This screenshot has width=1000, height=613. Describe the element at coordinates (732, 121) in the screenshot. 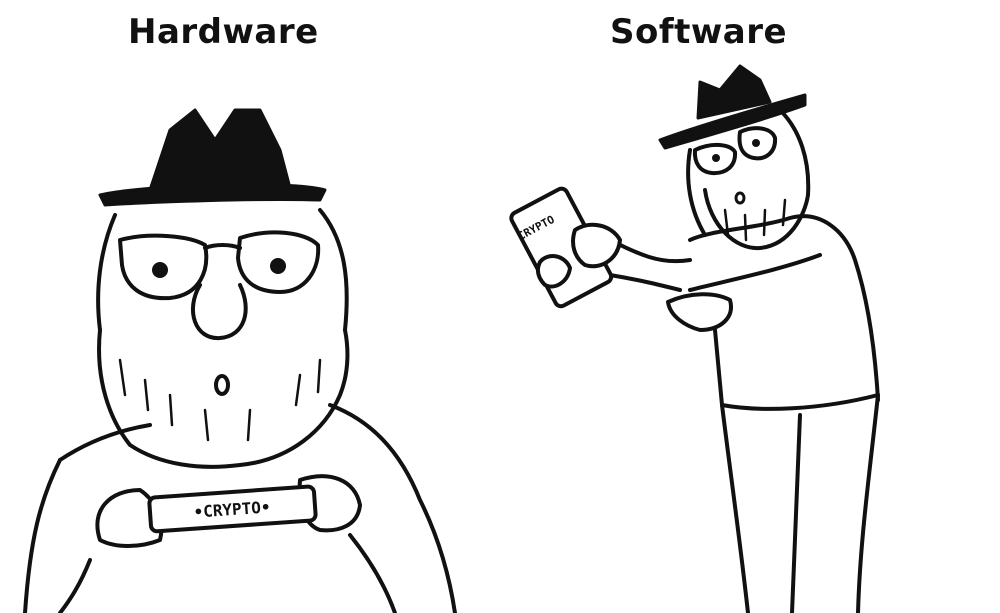

I see `hat-icon` at that location.